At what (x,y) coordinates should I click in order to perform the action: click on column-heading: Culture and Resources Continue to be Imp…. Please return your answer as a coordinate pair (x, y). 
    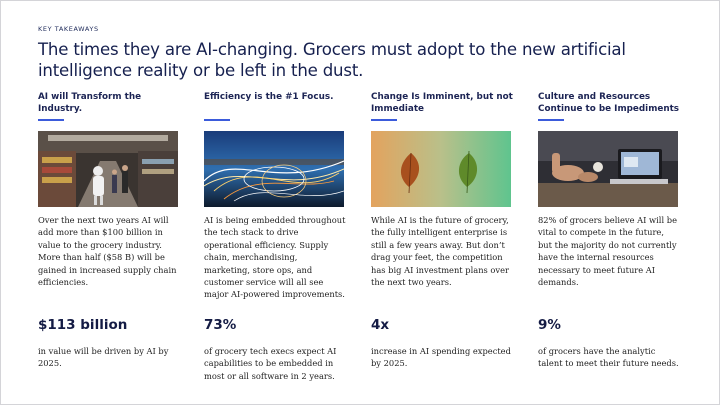
    Looking at the image, I should click on (609, 103).